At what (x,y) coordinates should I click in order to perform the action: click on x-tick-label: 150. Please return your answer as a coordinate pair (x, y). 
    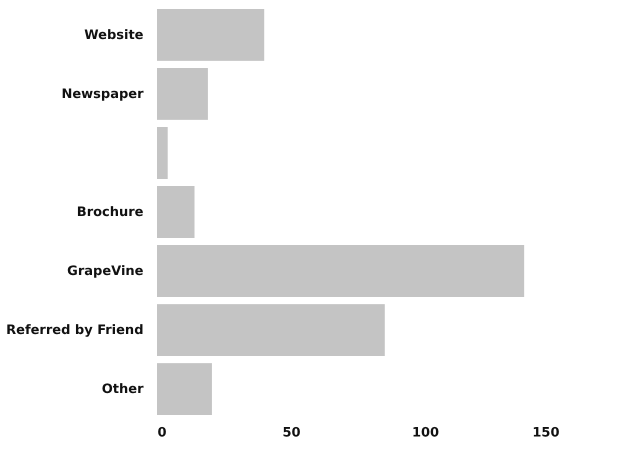
    Looking at the image, I should click on (546, 433).